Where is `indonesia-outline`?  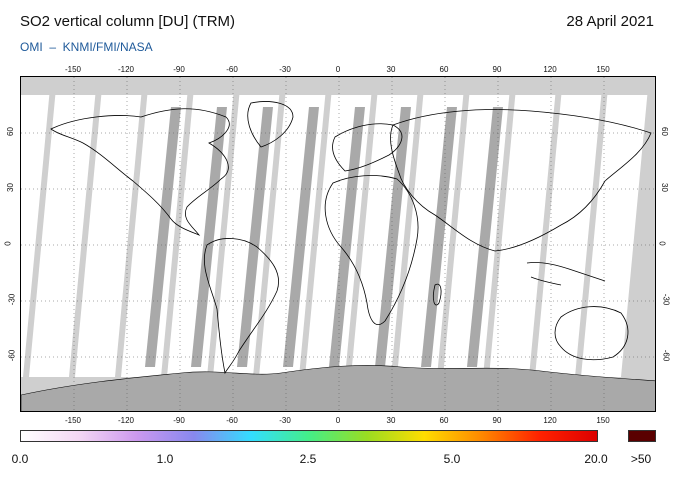 indonesia-outline is located at coordinates (566, 274).